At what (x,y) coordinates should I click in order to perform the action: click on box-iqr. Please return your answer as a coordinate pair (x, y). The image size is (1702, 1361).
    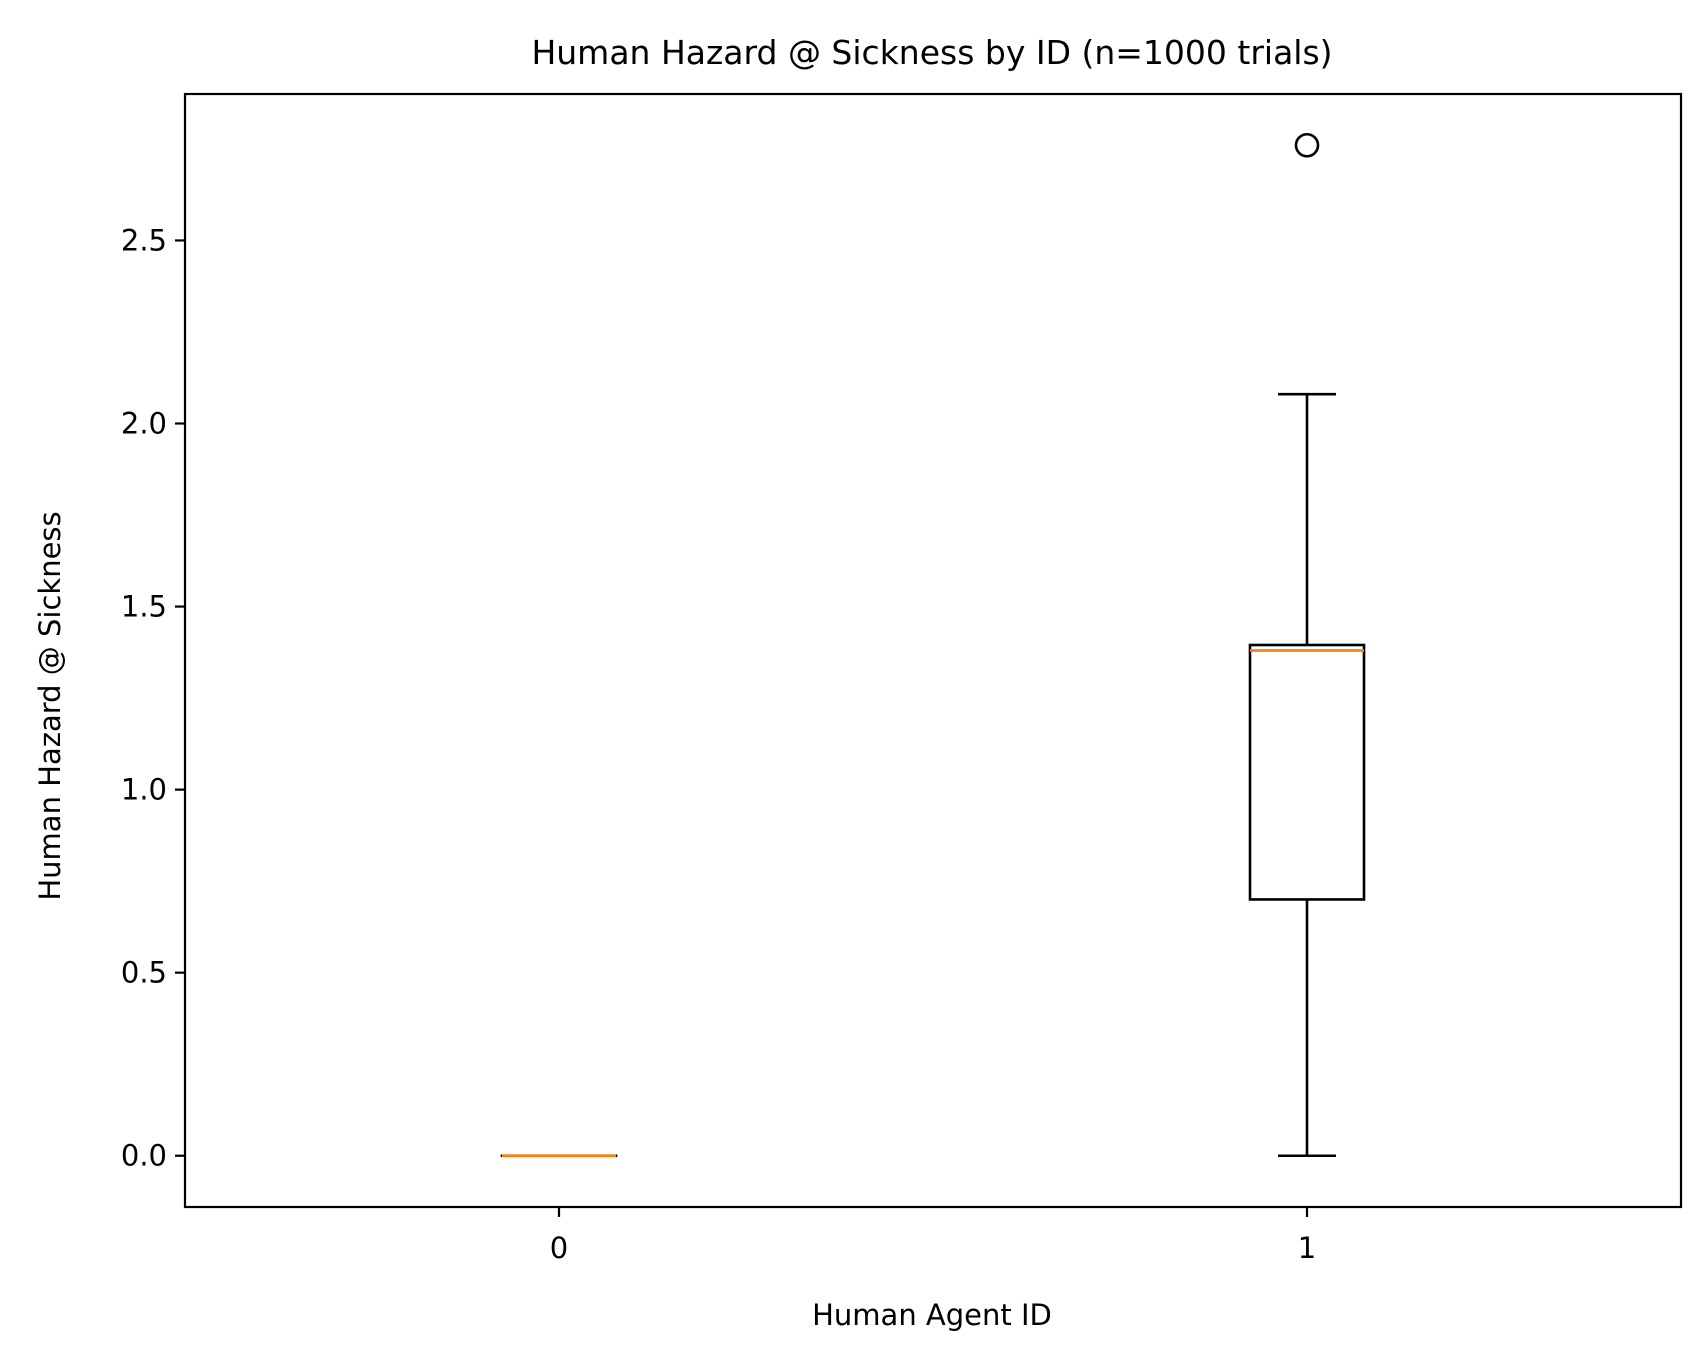
    Looking at the image, I should click on (1307, 772).